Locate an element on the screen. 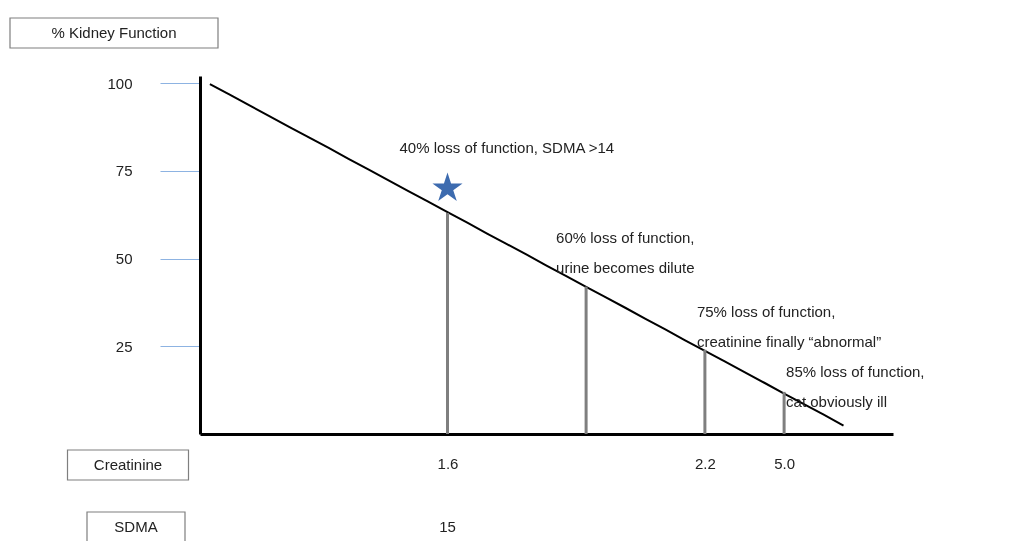  x-tick-label: 5.0 is located at coordinates (785, 463).